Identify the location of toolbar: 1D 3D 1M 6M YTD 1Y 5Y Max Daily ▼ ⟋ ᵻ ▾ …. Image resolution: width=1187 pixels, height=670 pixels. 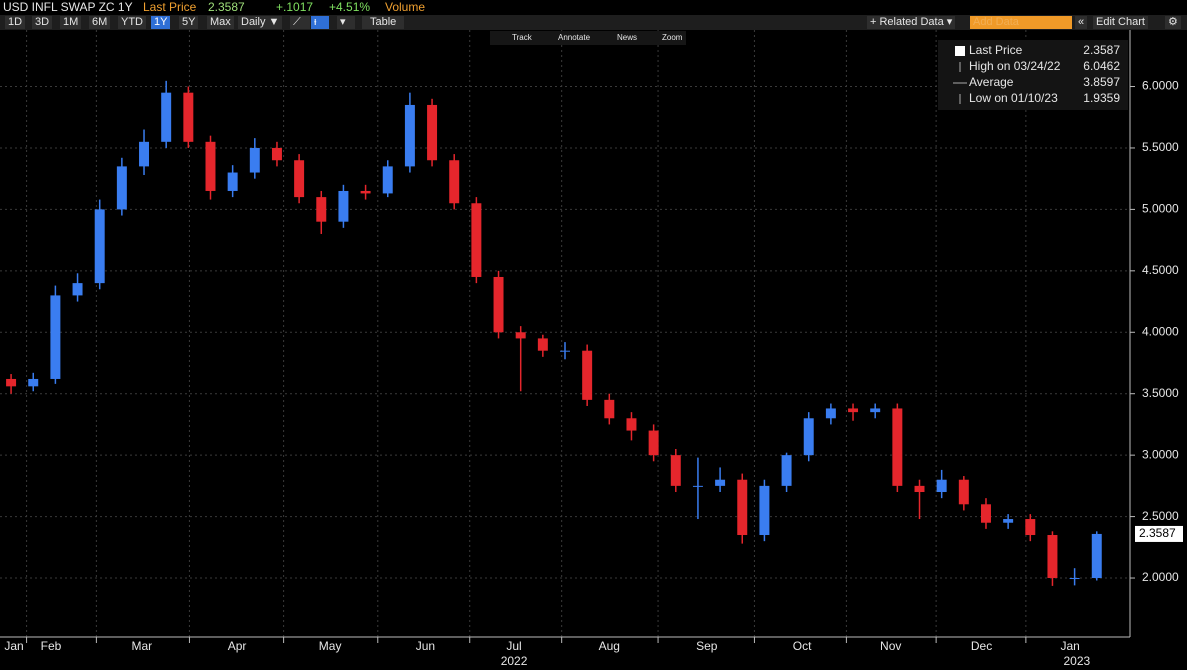
(593, 22).